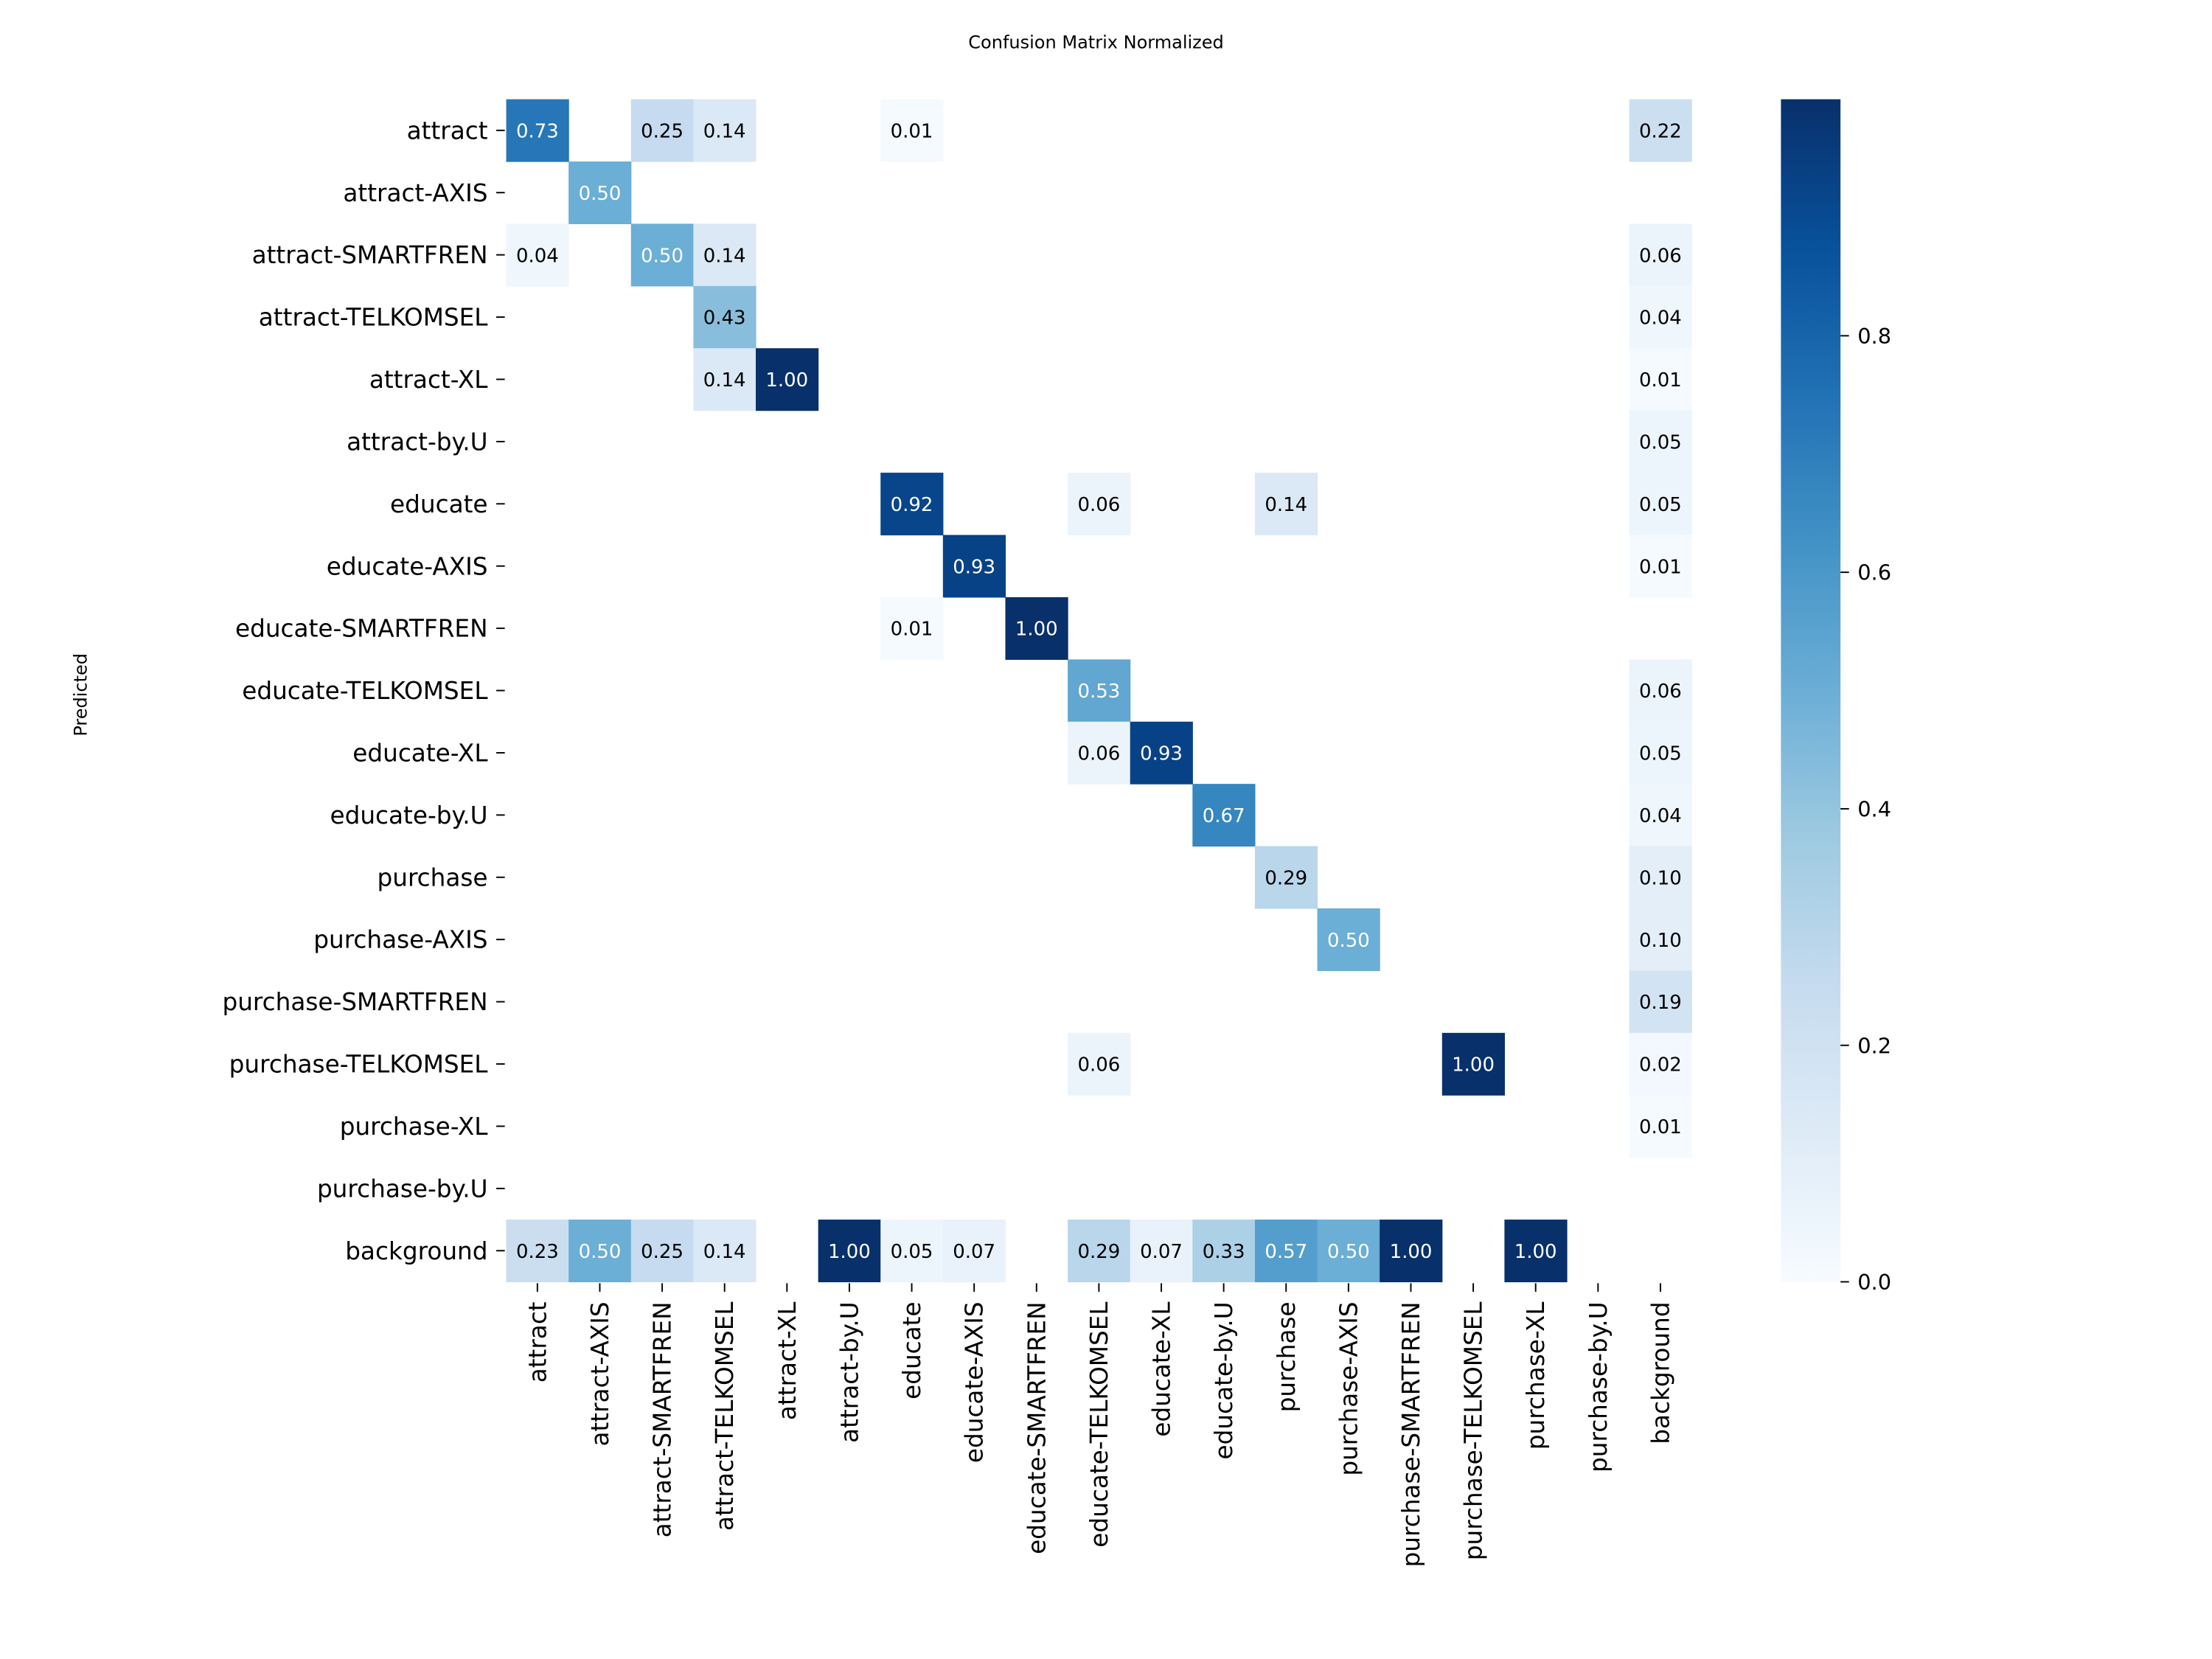 The height and width of the screenshot is (1659, 2212). What do you see at coordinates (1037, 1427) in the screenshot?
I see `x-tick-label: educate-SMARTFREN` at bounding box center [1037, 1427].